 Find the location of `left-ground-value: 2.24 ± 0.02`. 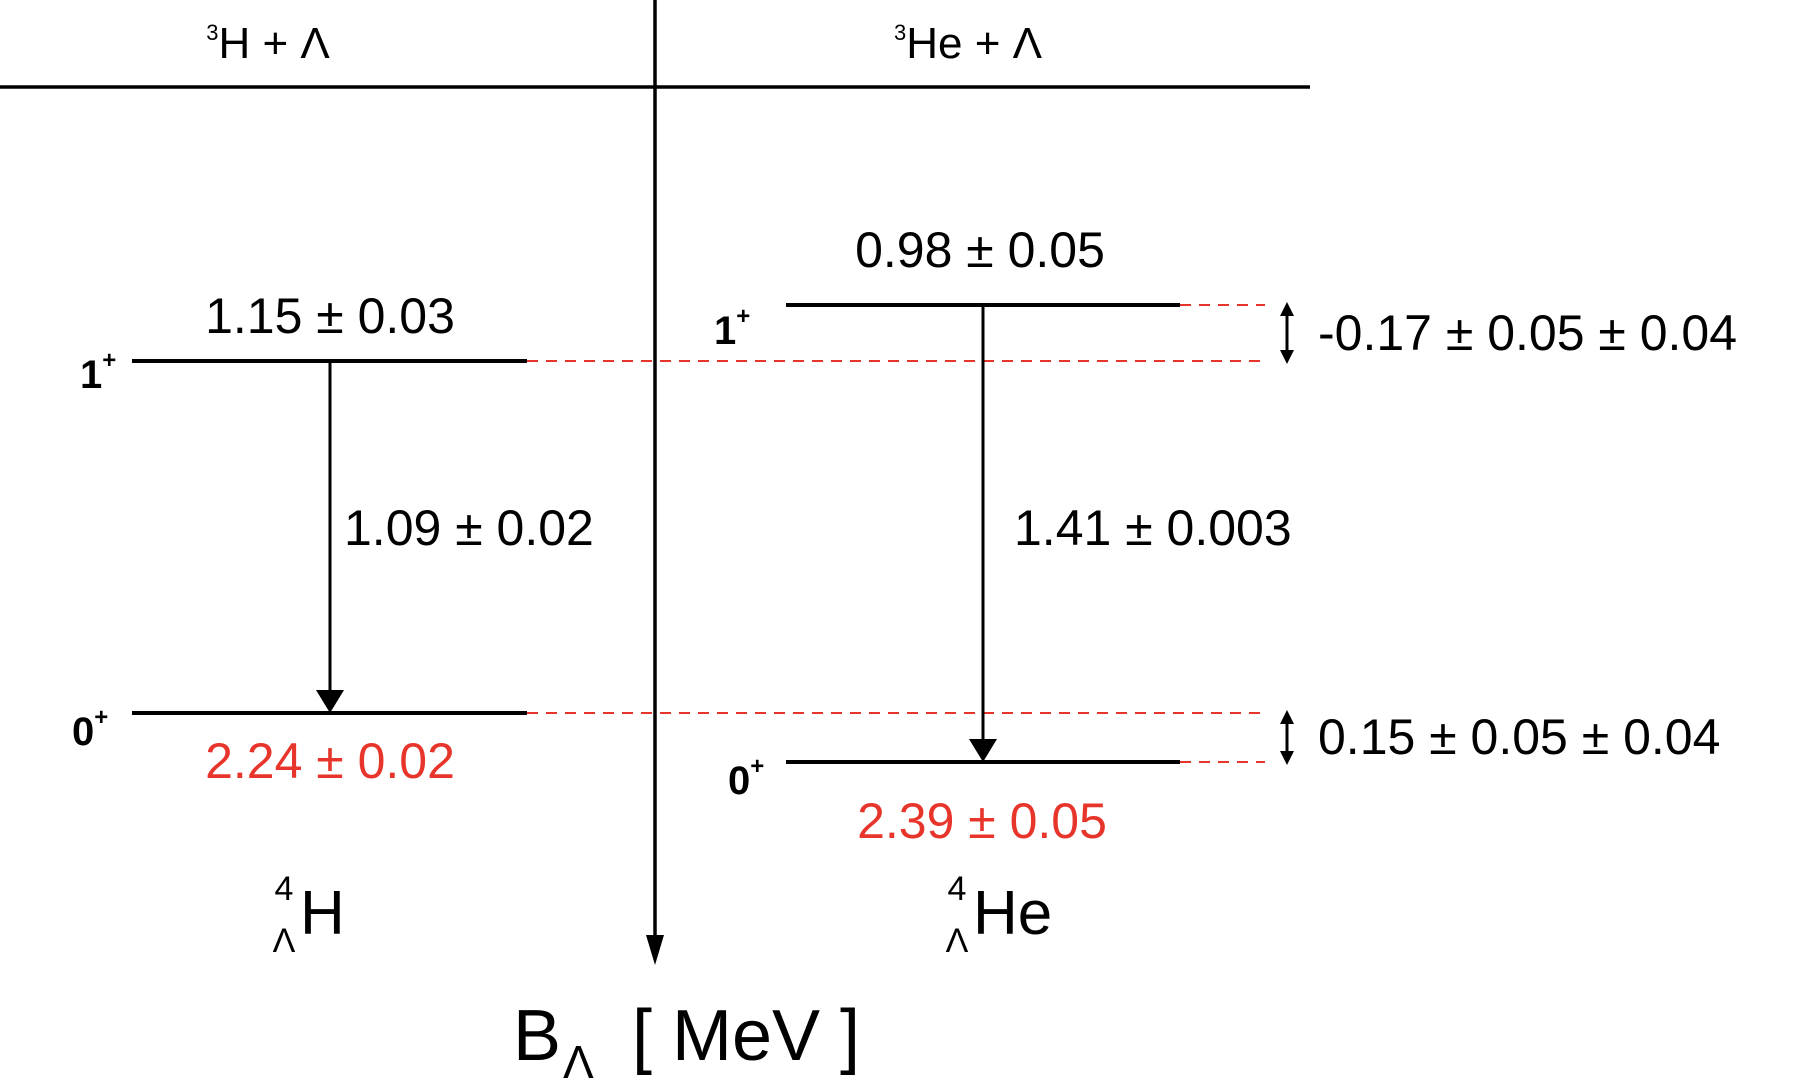

left-ground-value: 2.24 ± 0.02 is located at coordinates (330, 761).